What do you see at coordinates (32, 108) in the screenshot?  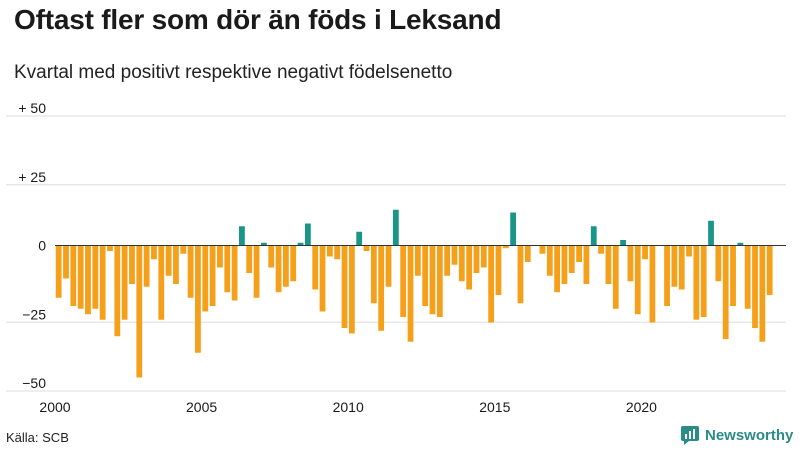 I see `y-tick-label: + 50` at bounding box center [32, 108].